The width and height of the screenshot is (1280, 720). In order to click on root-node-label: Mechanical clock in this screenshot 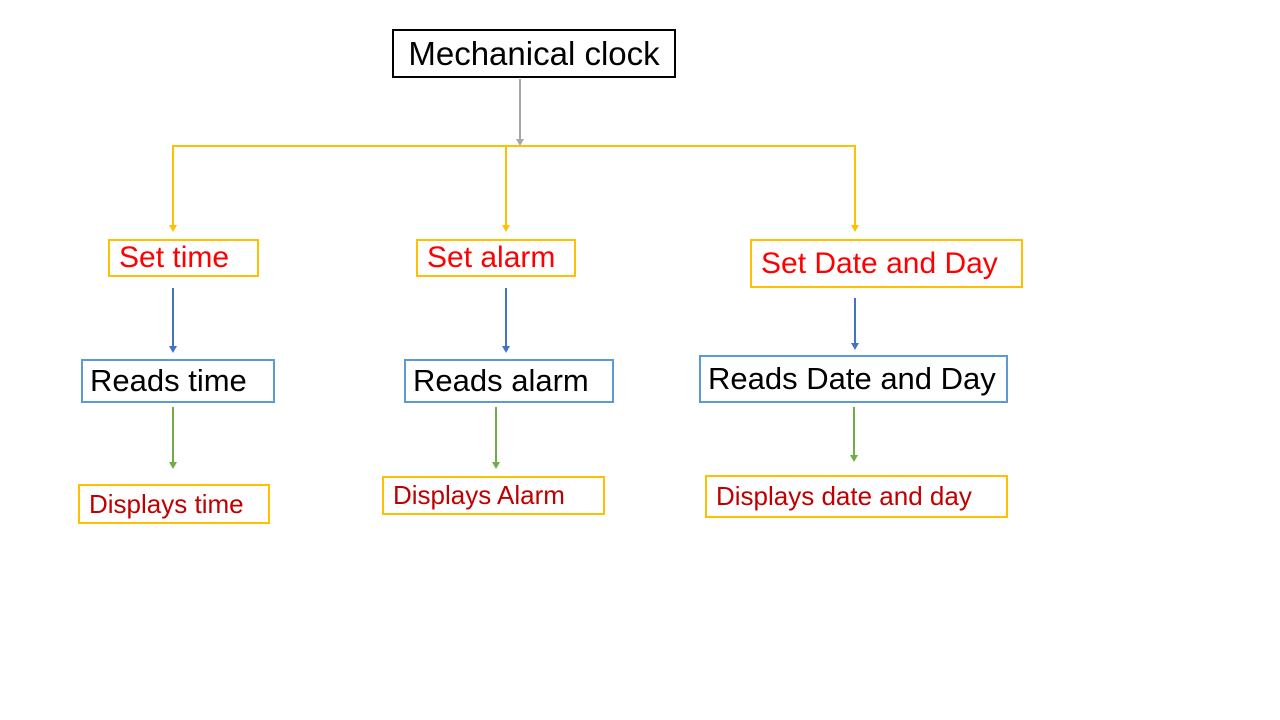, I will do `click(534, 53)`.